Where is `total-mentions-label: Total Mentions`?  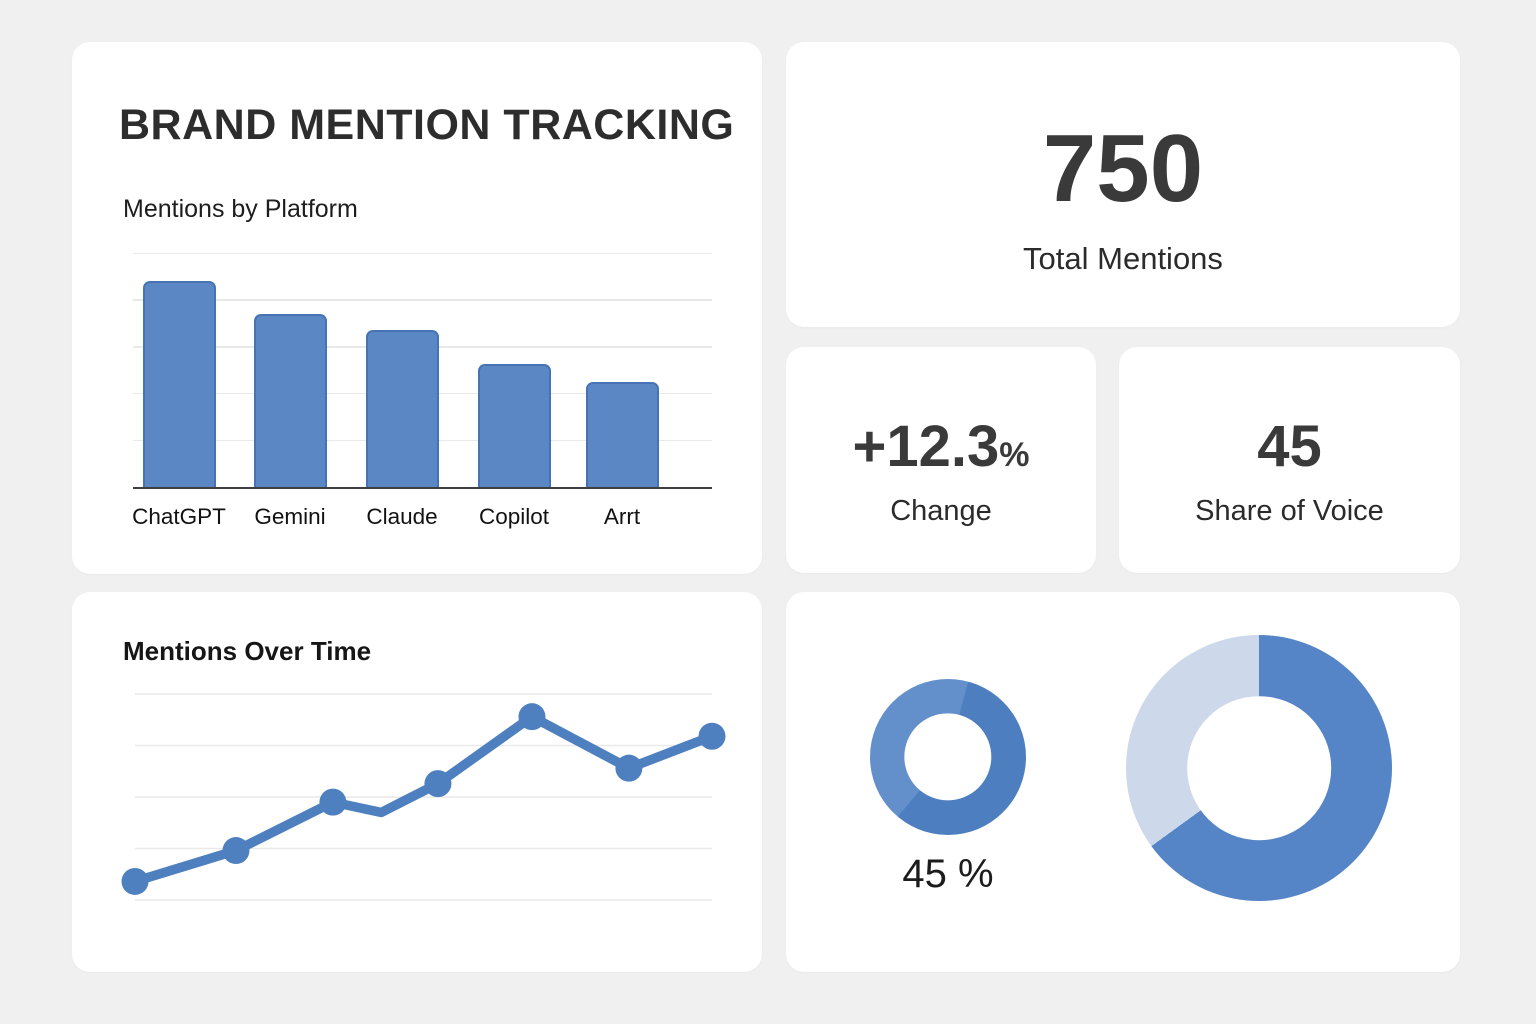 total-mentions-label: Total Mentions is located at coordinates (1123, 258).